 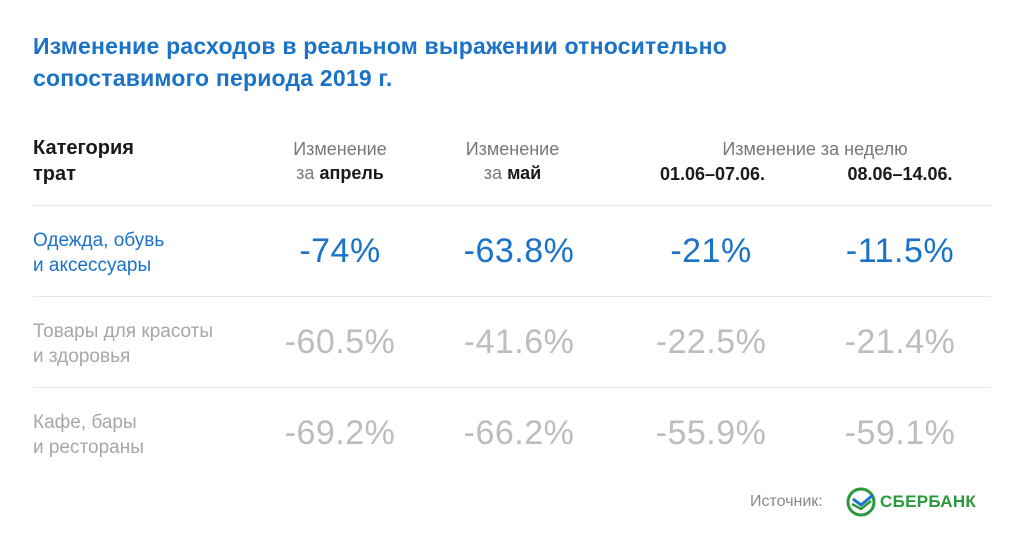 I want to click on row-category-line-1: Одежда, обувь, so click(x=99, y=240).